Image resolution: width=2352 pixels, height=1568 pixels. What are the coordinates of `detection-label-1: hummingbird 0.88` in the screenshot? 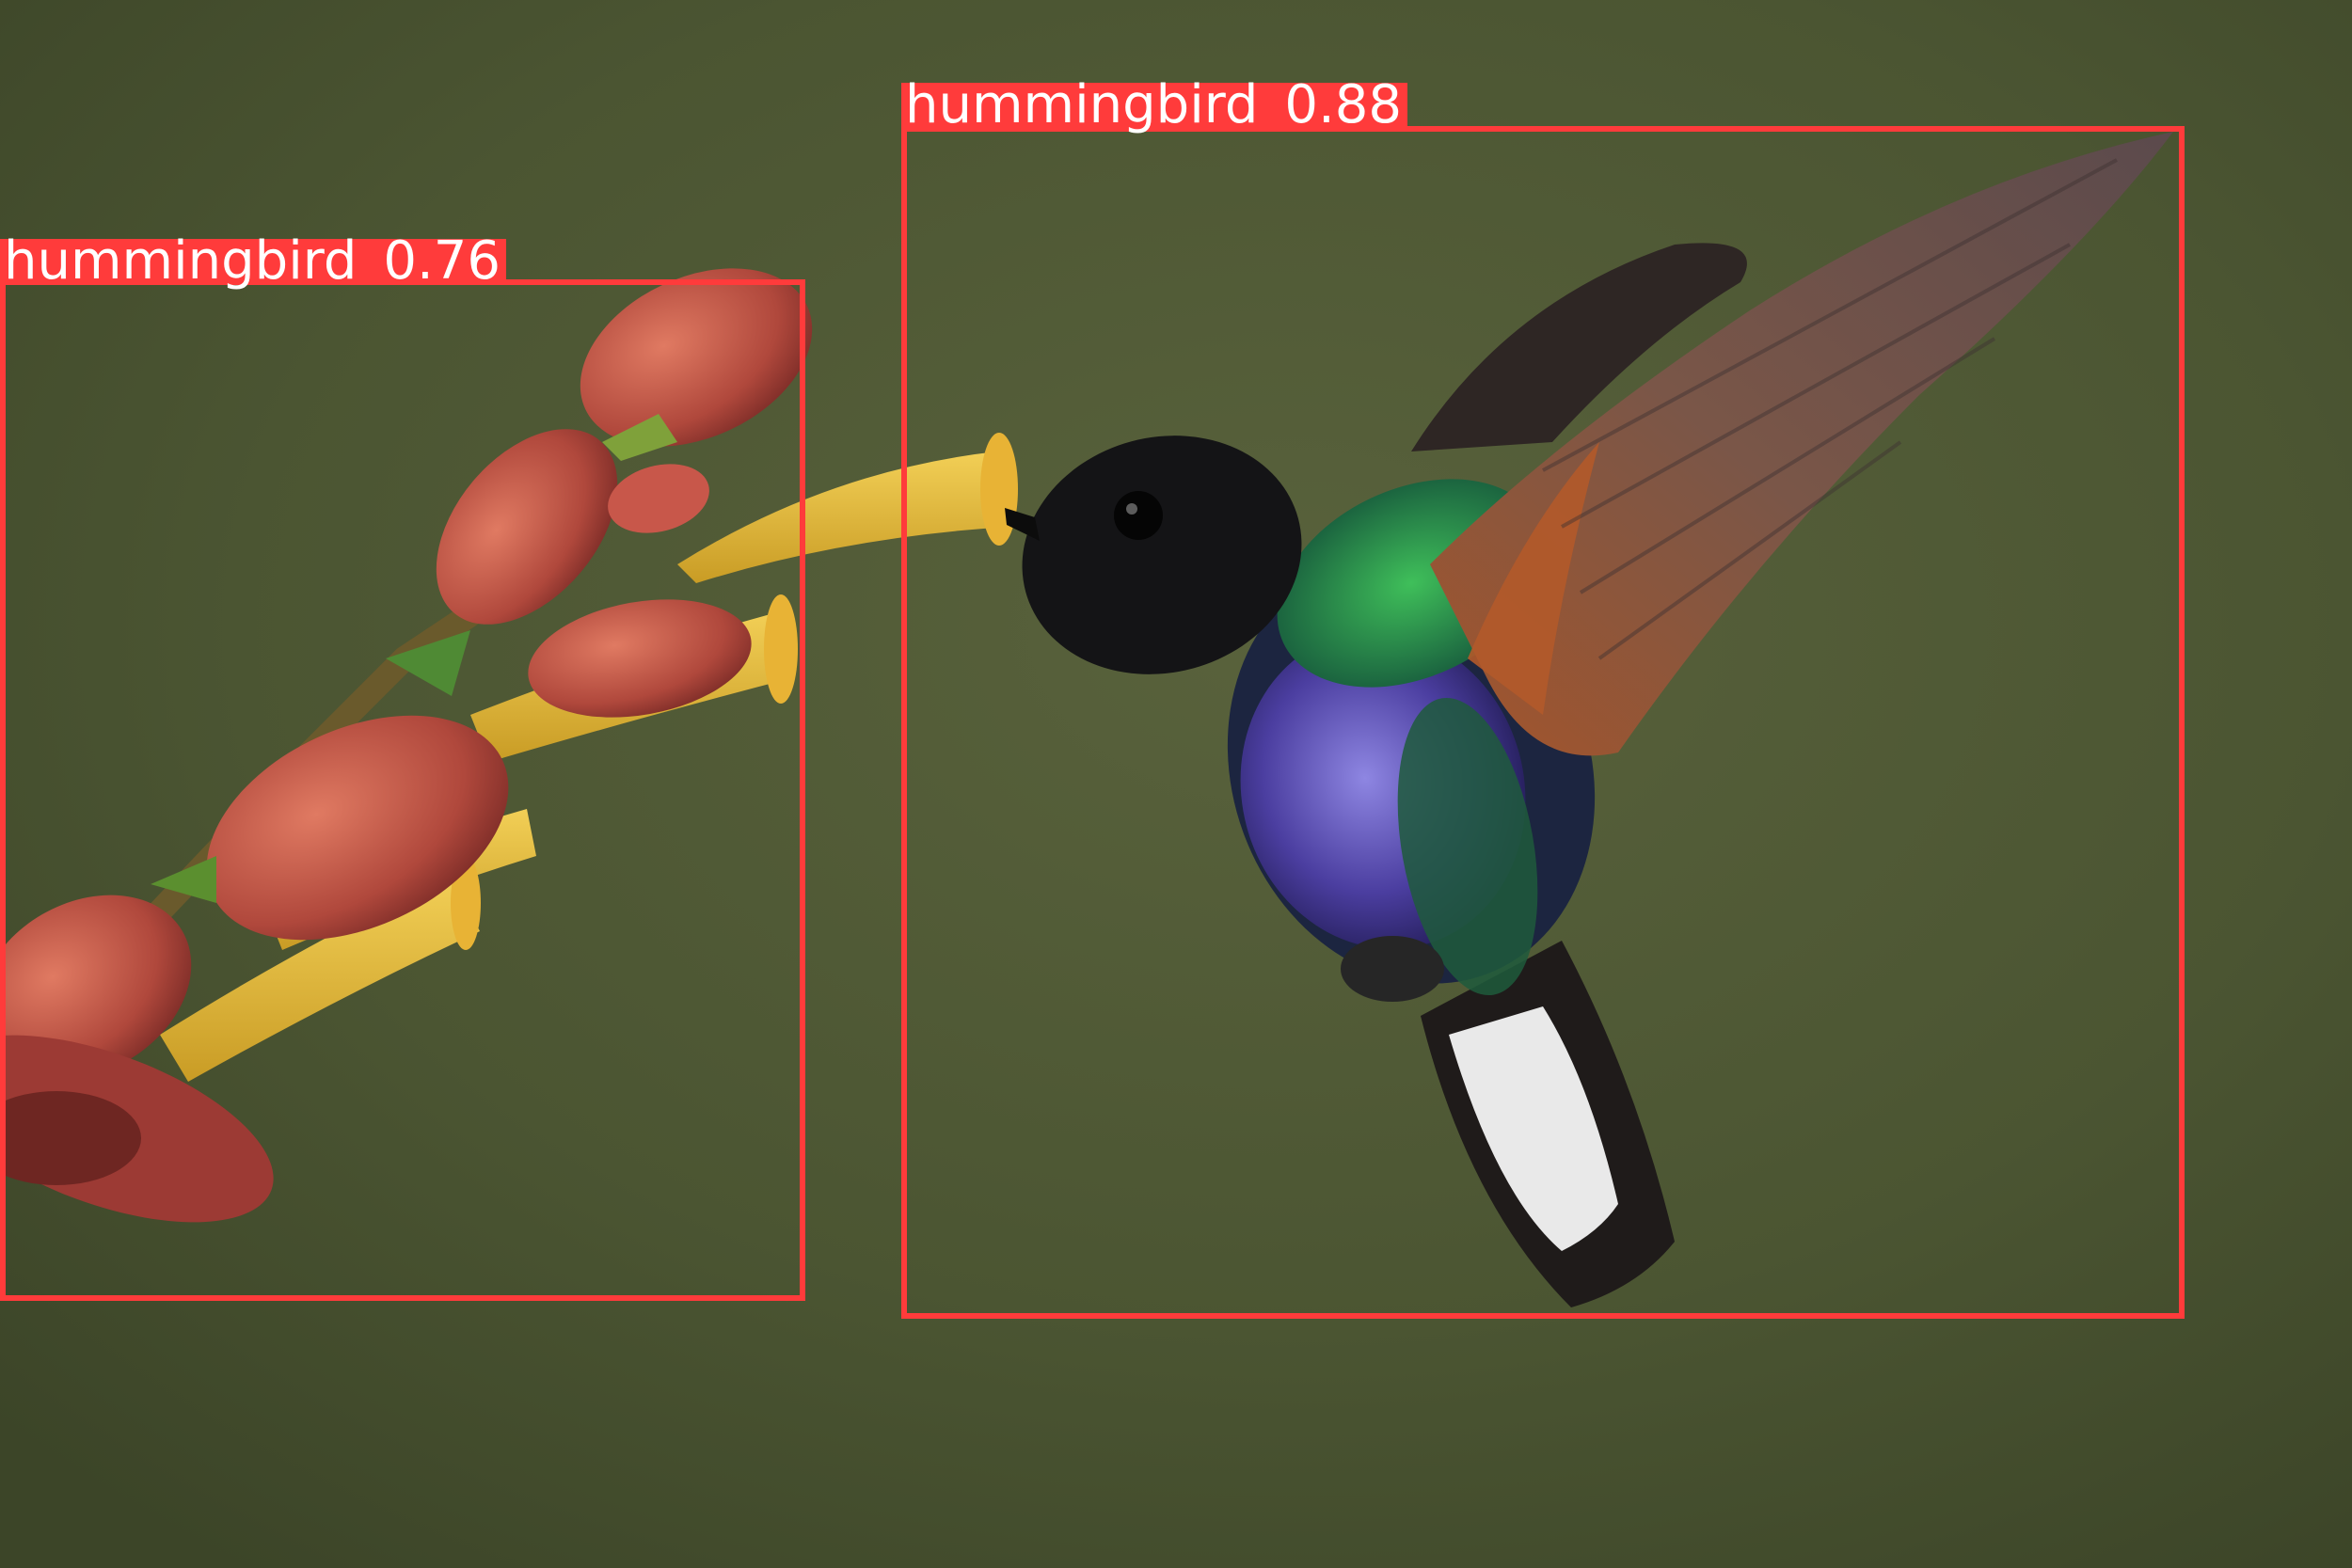 It's located at (1154, 105).